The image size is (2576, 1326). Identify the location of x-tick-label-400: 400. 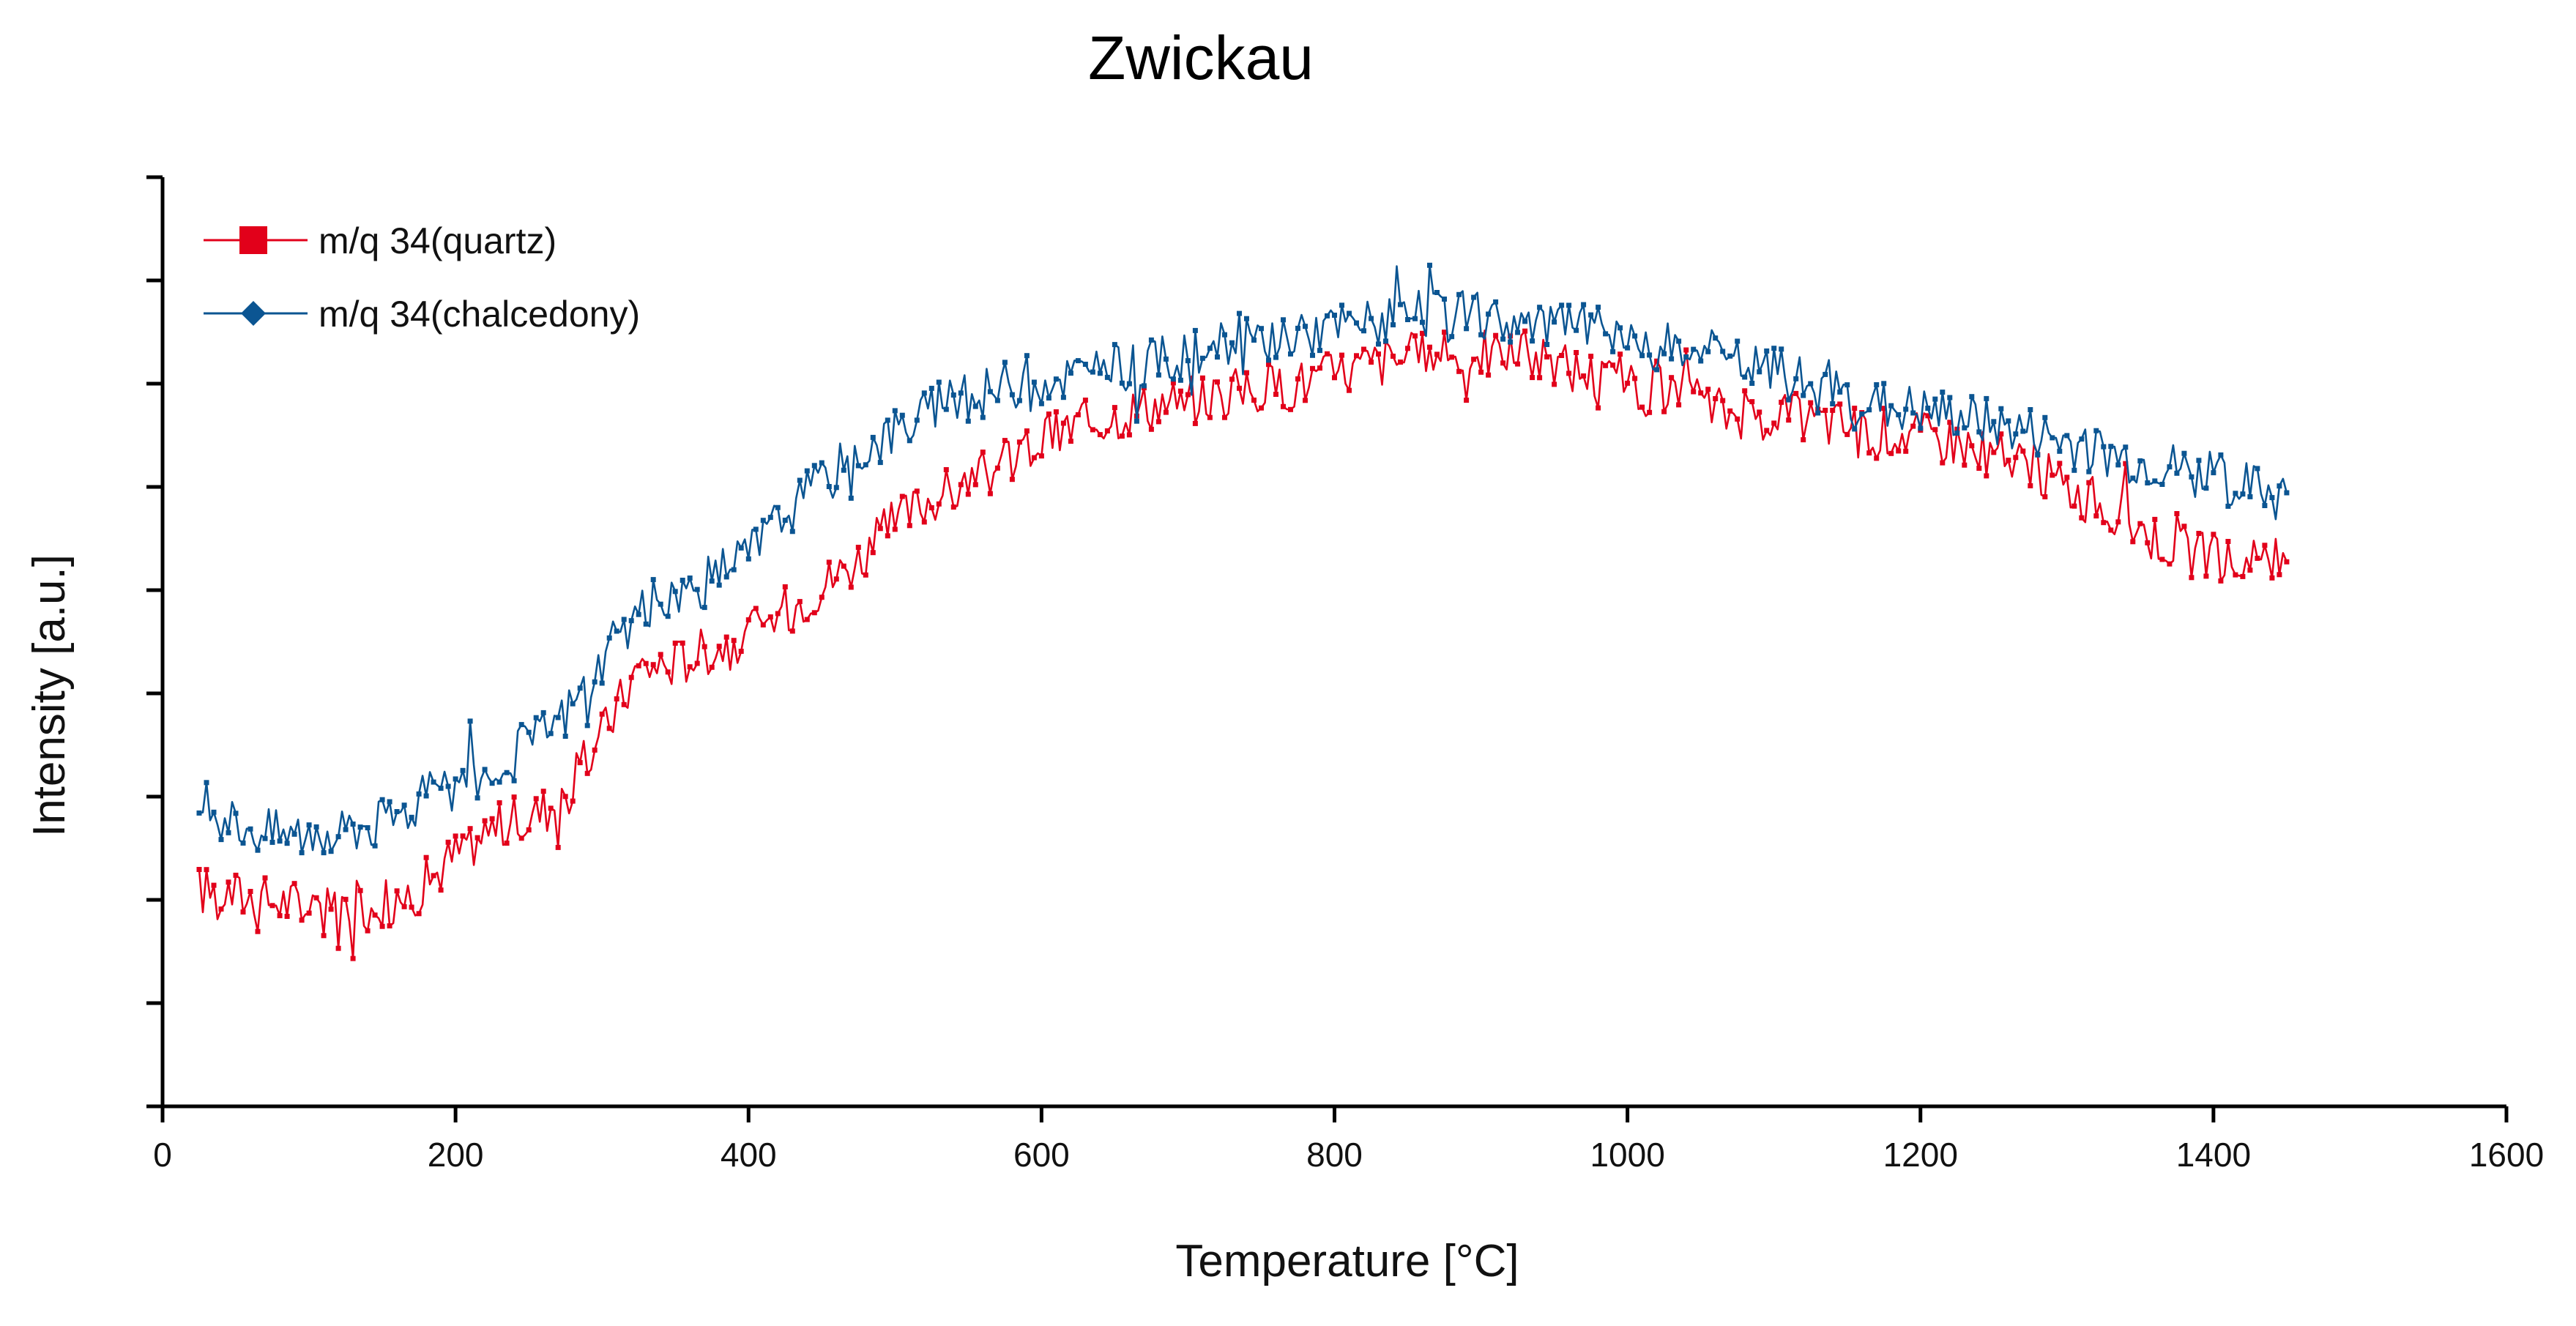
(749, 1155).